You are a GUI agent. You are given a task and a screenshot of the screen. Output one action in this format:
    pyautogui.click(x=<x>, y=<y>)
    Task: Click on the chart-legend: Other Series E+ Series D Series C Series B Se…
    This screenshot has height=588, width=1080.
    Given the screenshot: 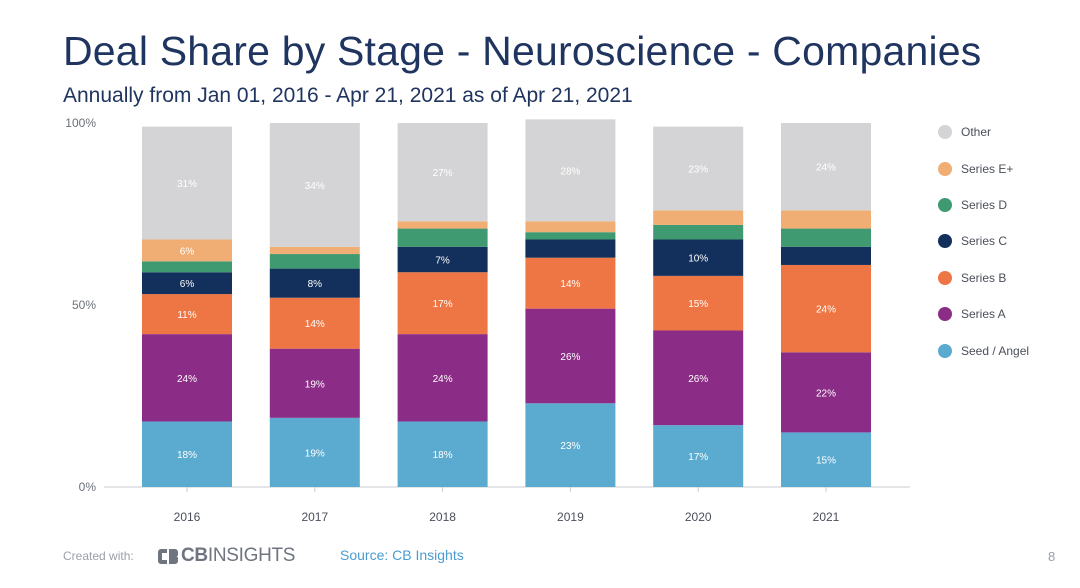 What is the action you would take?
    pyautogui.click(x=1003, y=241)
    